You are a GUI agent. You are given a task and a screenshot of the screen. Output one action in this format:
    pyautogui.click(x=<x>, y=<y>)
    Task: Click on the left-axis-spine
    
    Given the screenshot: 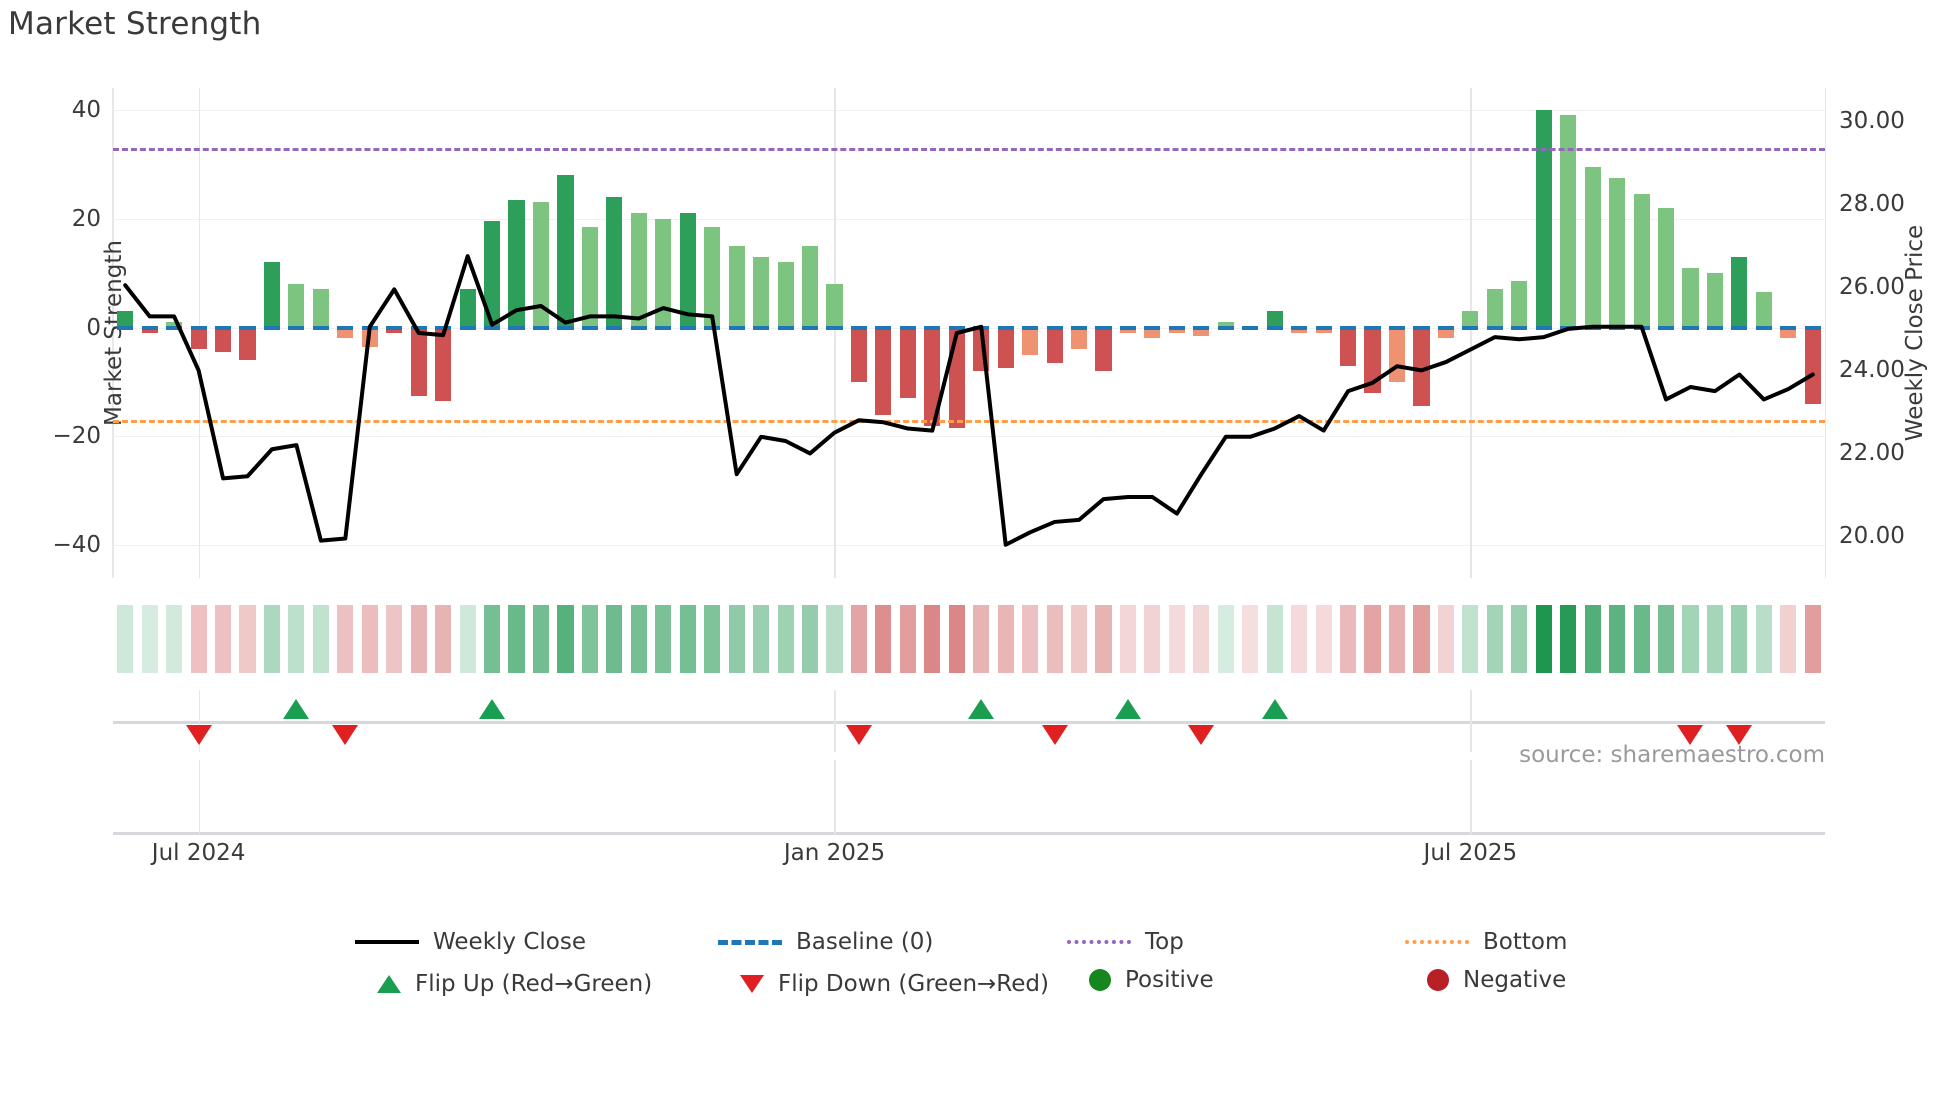 What is the action you would take?
    pyautogui.click(x=113, y=333)
    